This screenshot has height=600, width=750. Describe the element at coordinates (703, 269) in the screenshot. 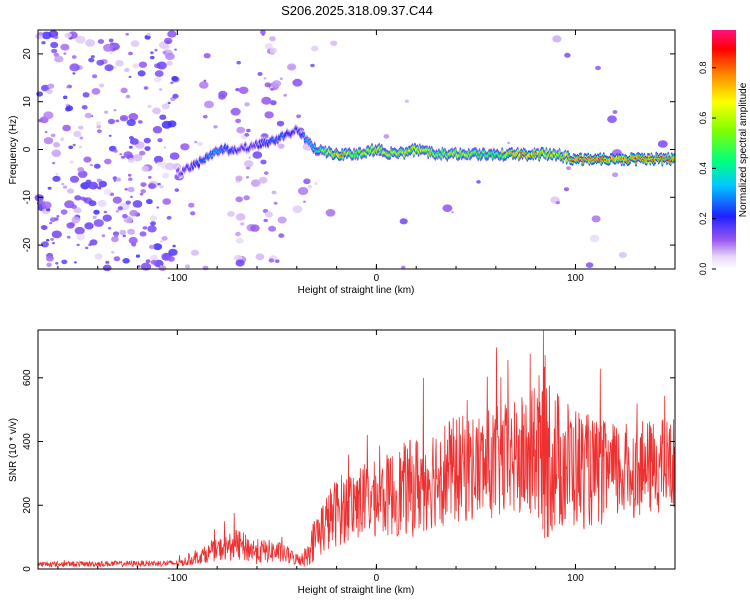

I see `colorbar-tick-label: 0.0` at that location.